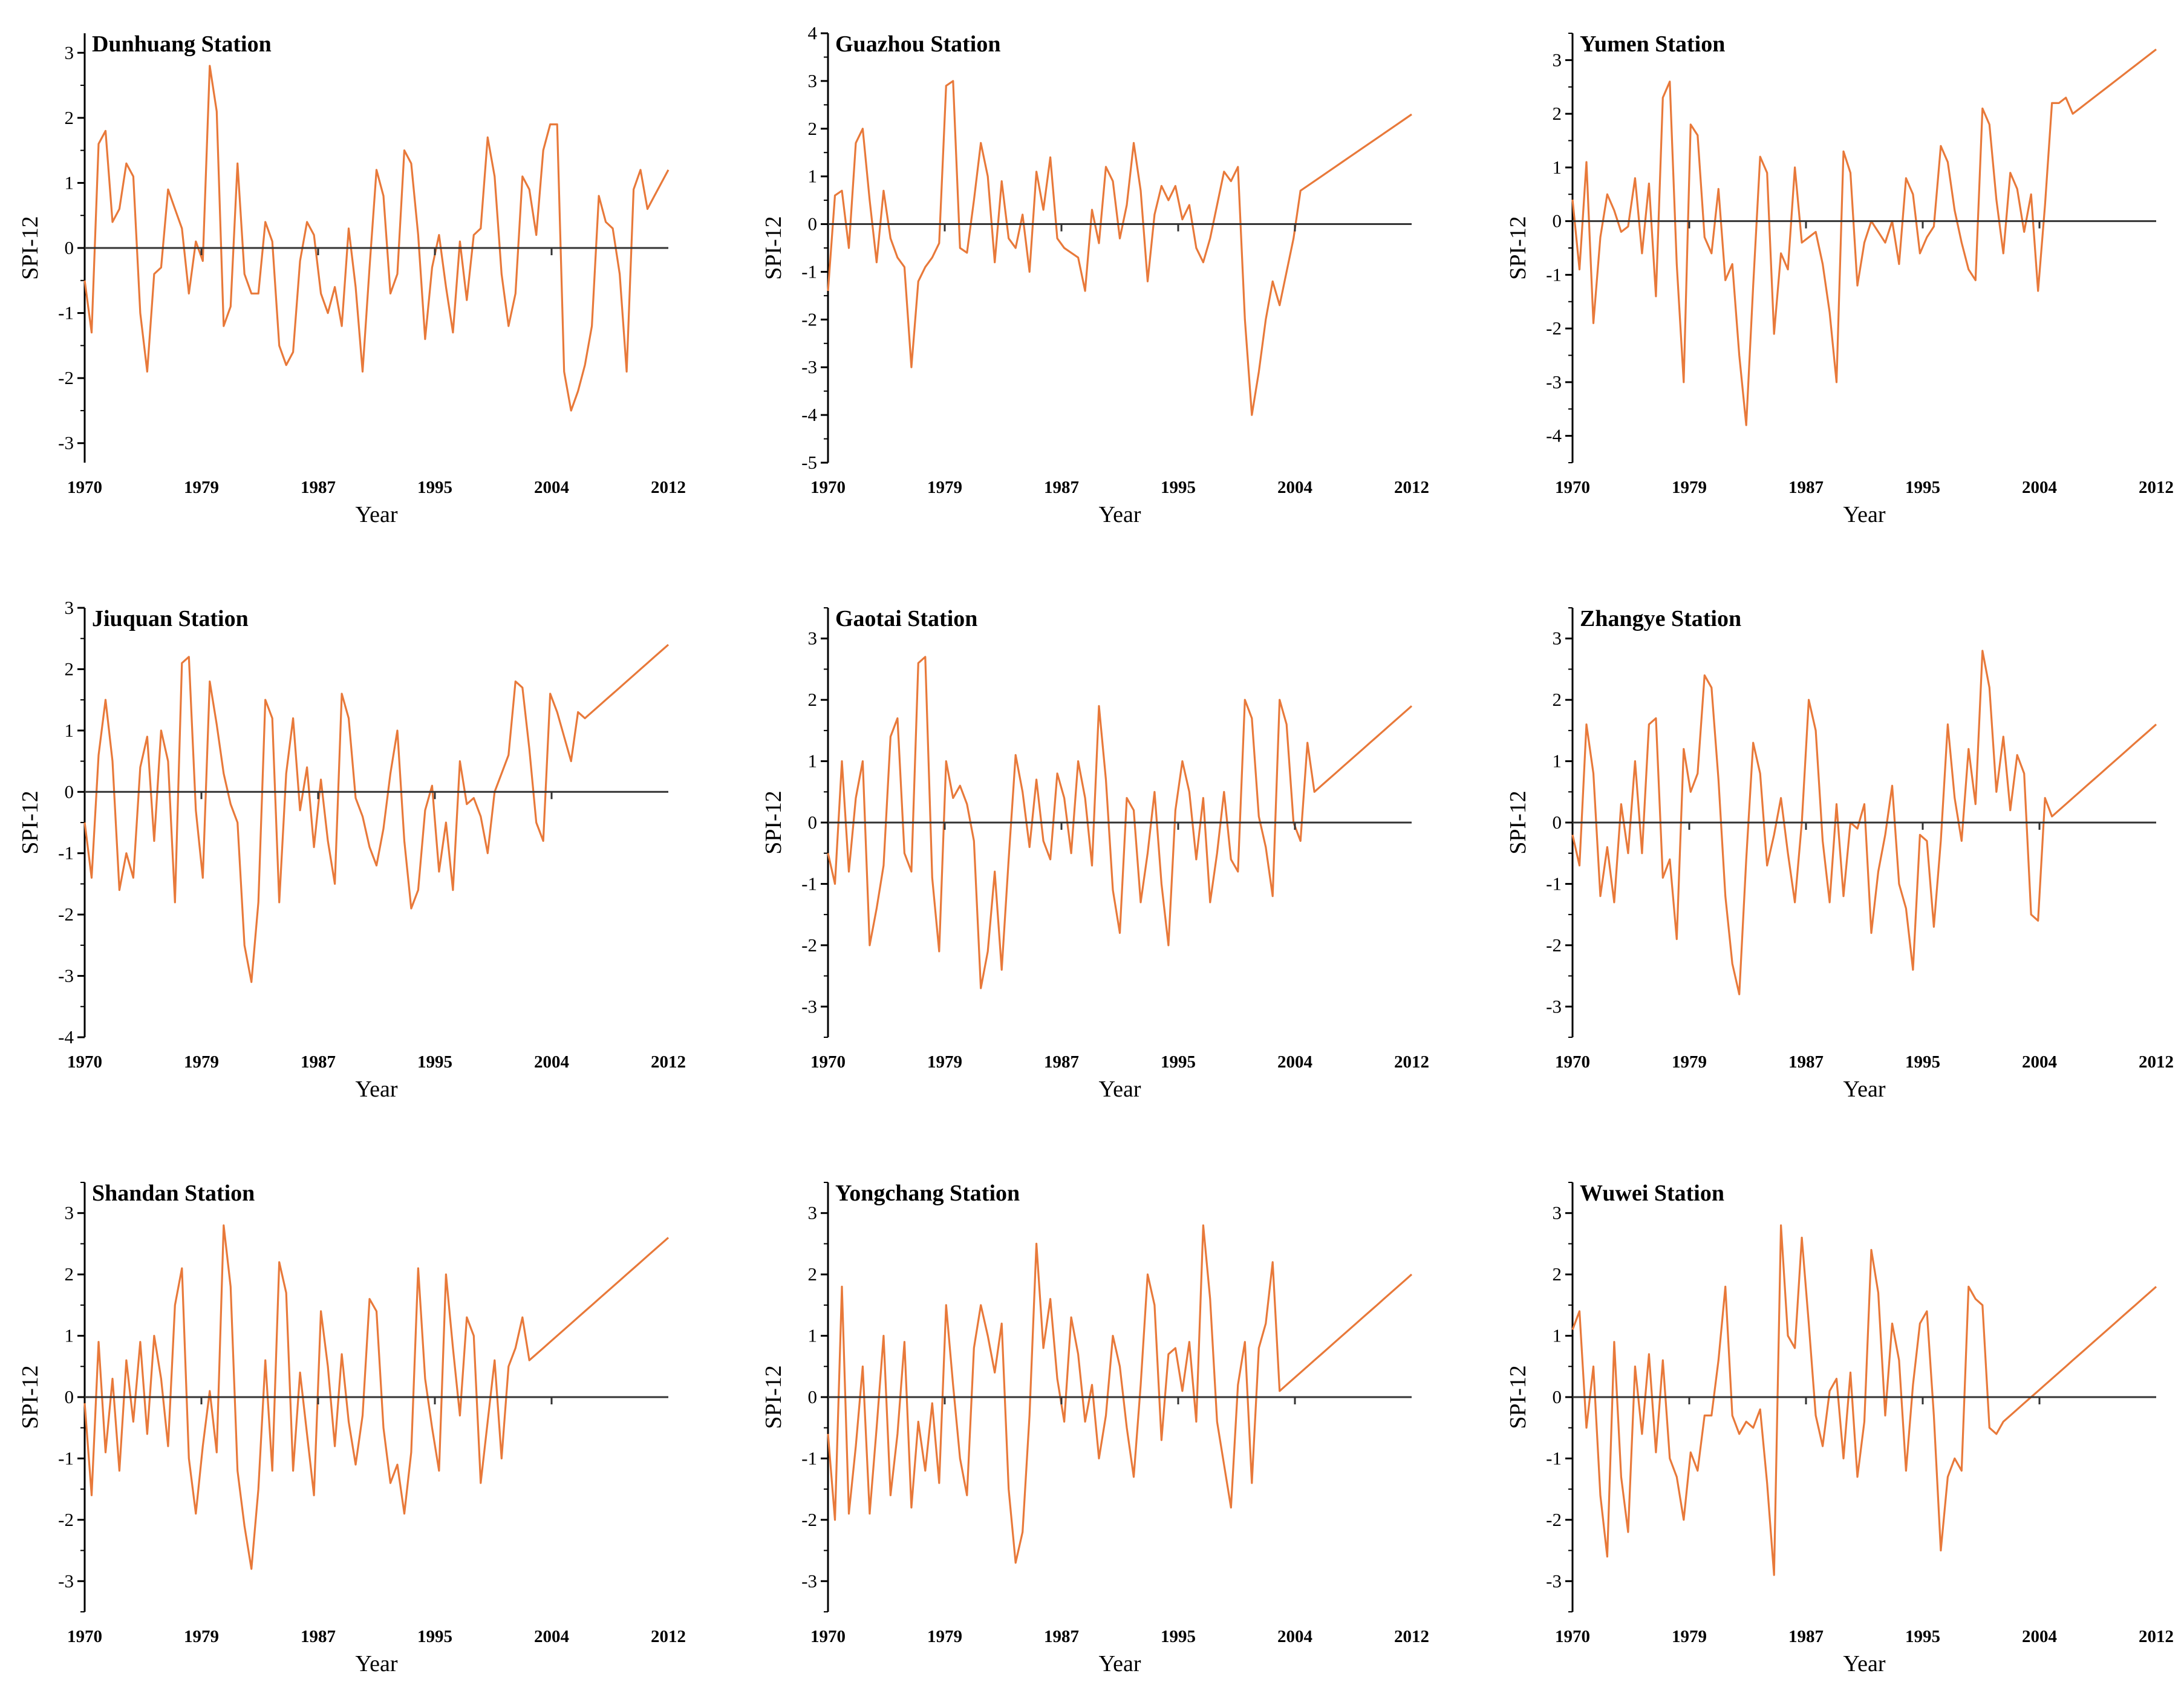 Image resolution: width=2184 pixels, height=1685 pixels. Describe the element at coordinates (906, 618) in the screenshot. I see `panel-title: Gaotai Station` at that location.